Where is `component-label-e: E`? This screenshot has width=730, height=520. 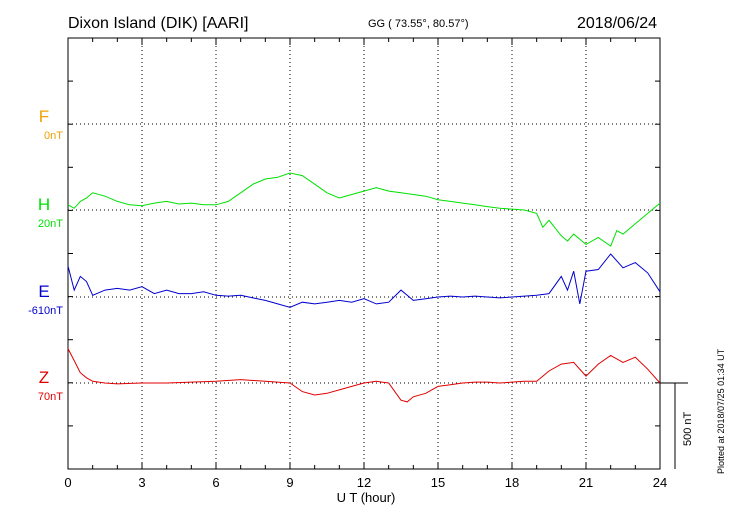
component-label-e: E is located at coordinates (43, 291).